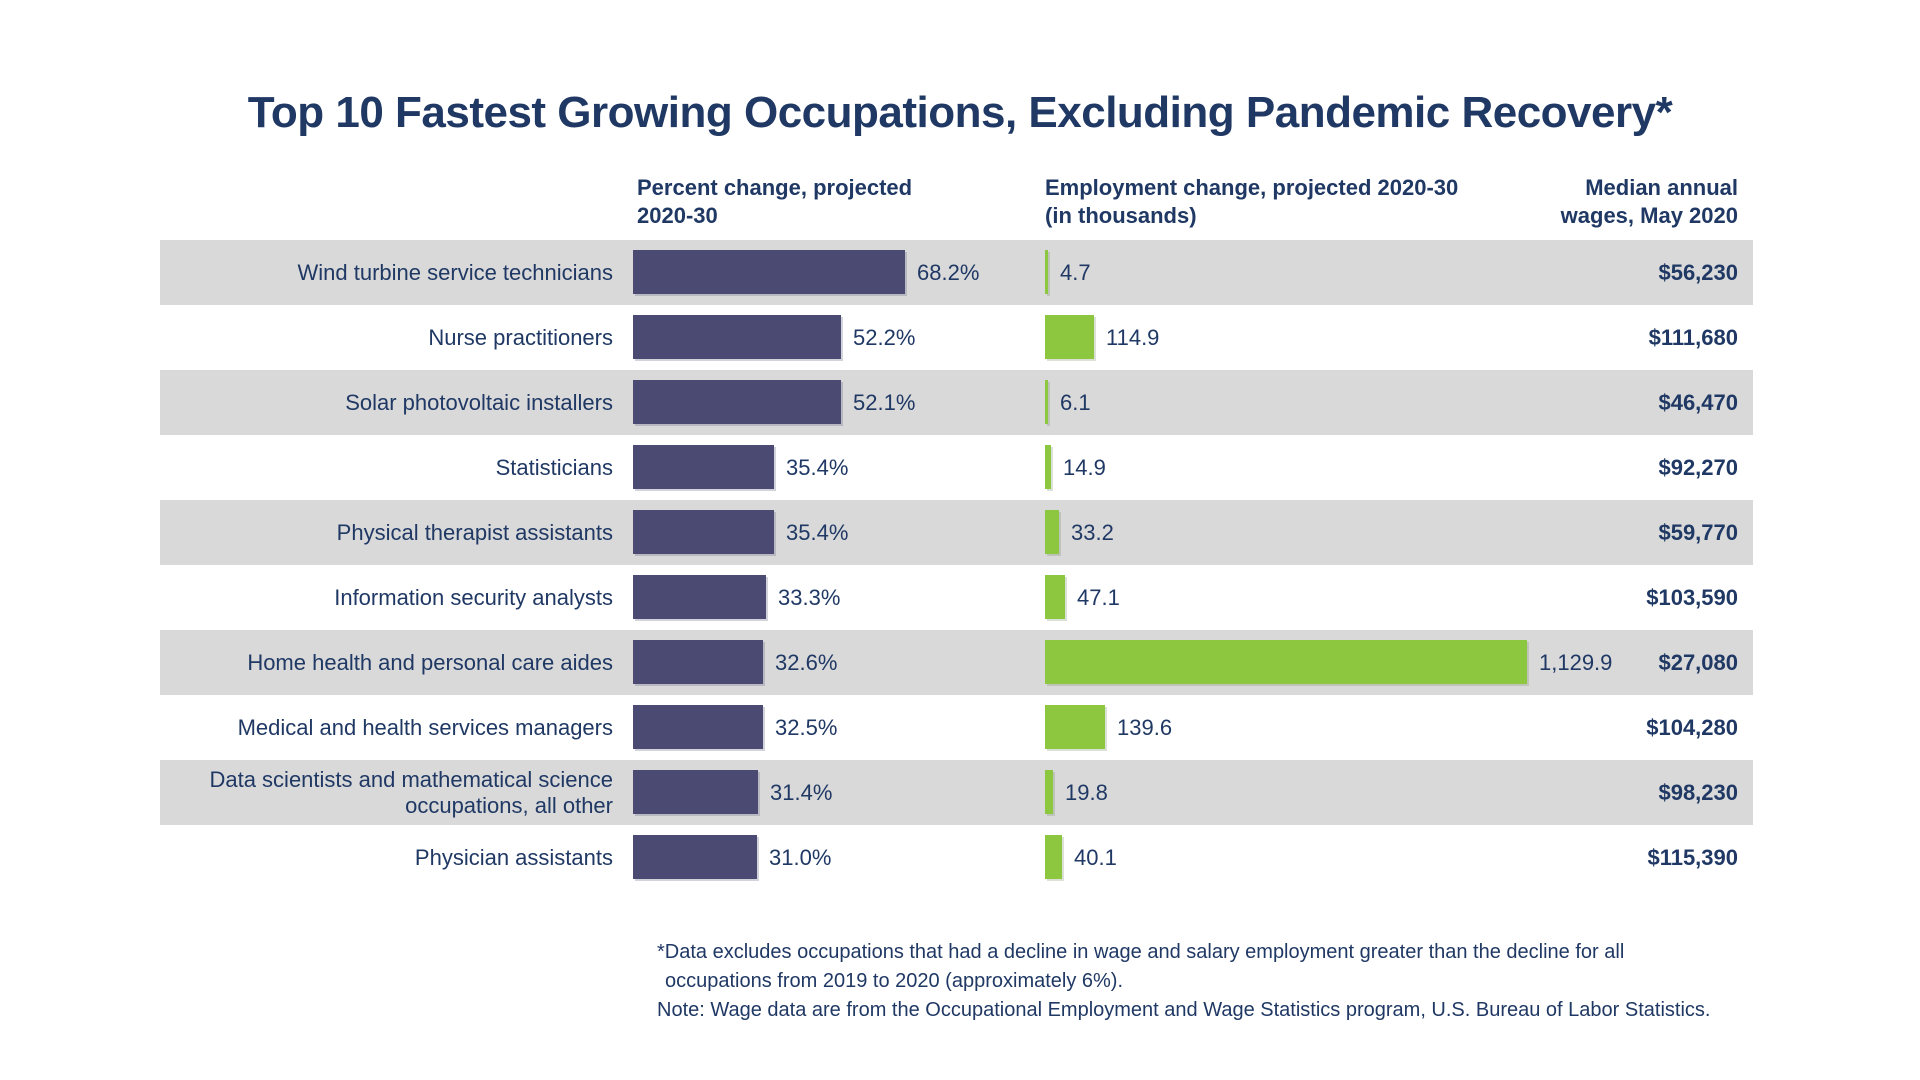  What do you see at coordinates (1698, 402) in the screenshot?
I see `median-wage-value: $46,470` at bounding box center [1698, 402].